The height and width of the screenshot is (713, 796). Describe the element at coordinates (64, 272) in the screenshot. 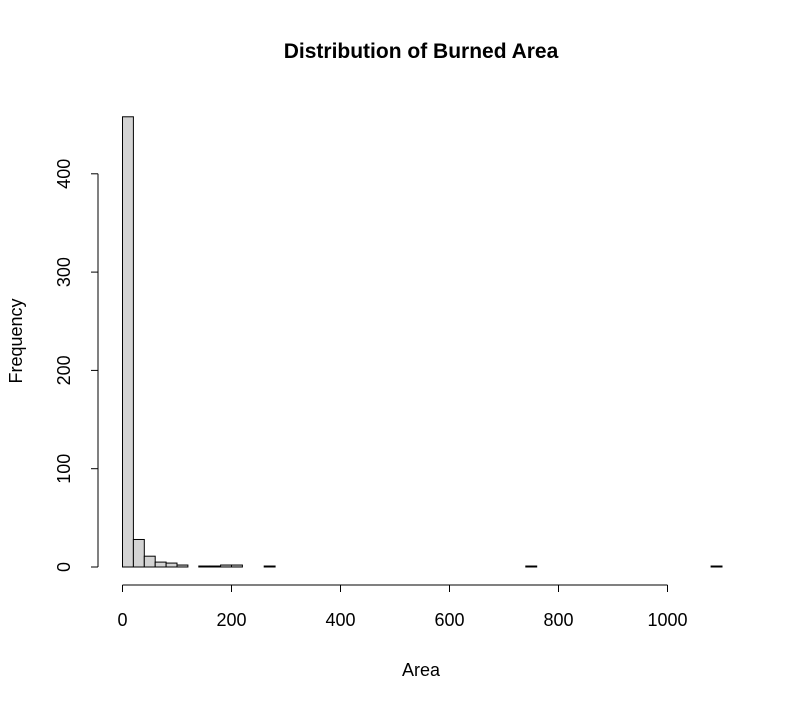

I see `y-tick-label: 300` at that location.